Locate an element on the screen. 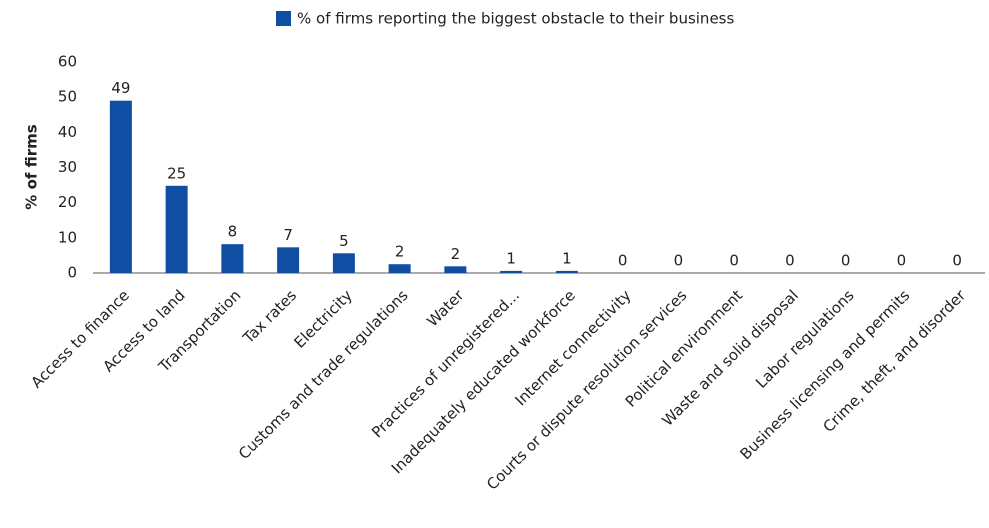  legend-swatch is located at coordinates (283, 18).